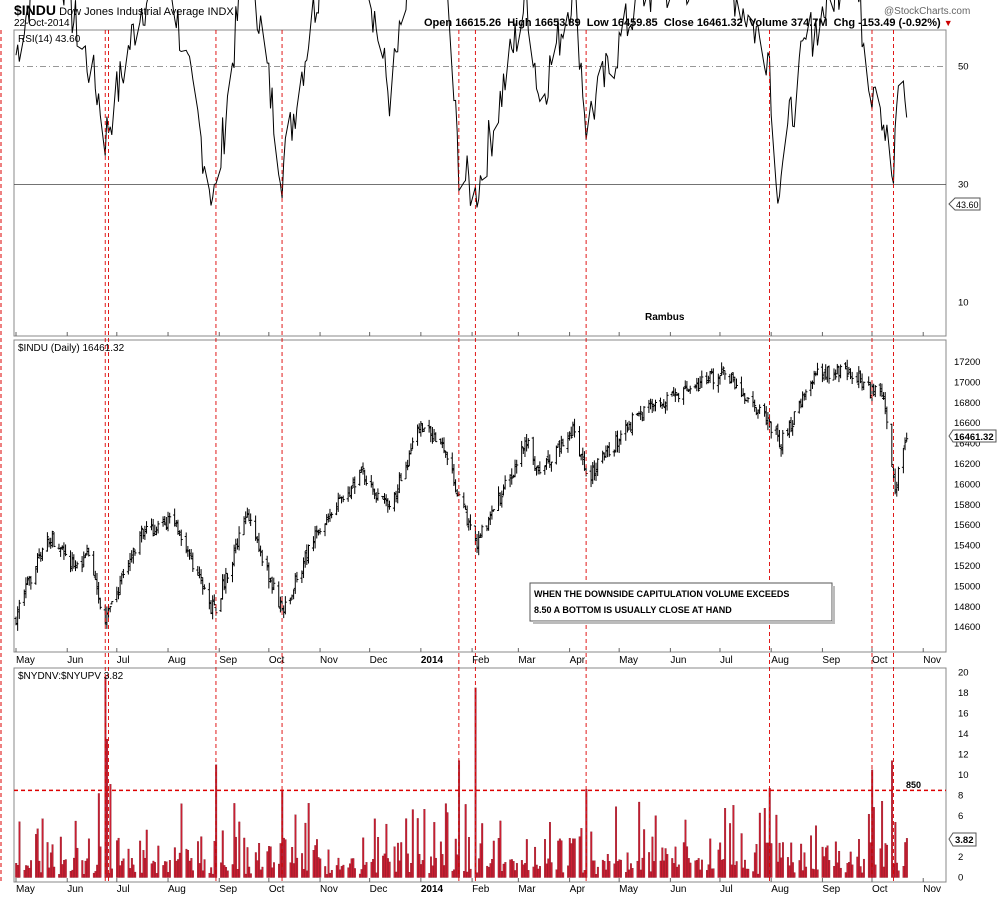  I want to click on month-label: Oct, so click(880, 660).